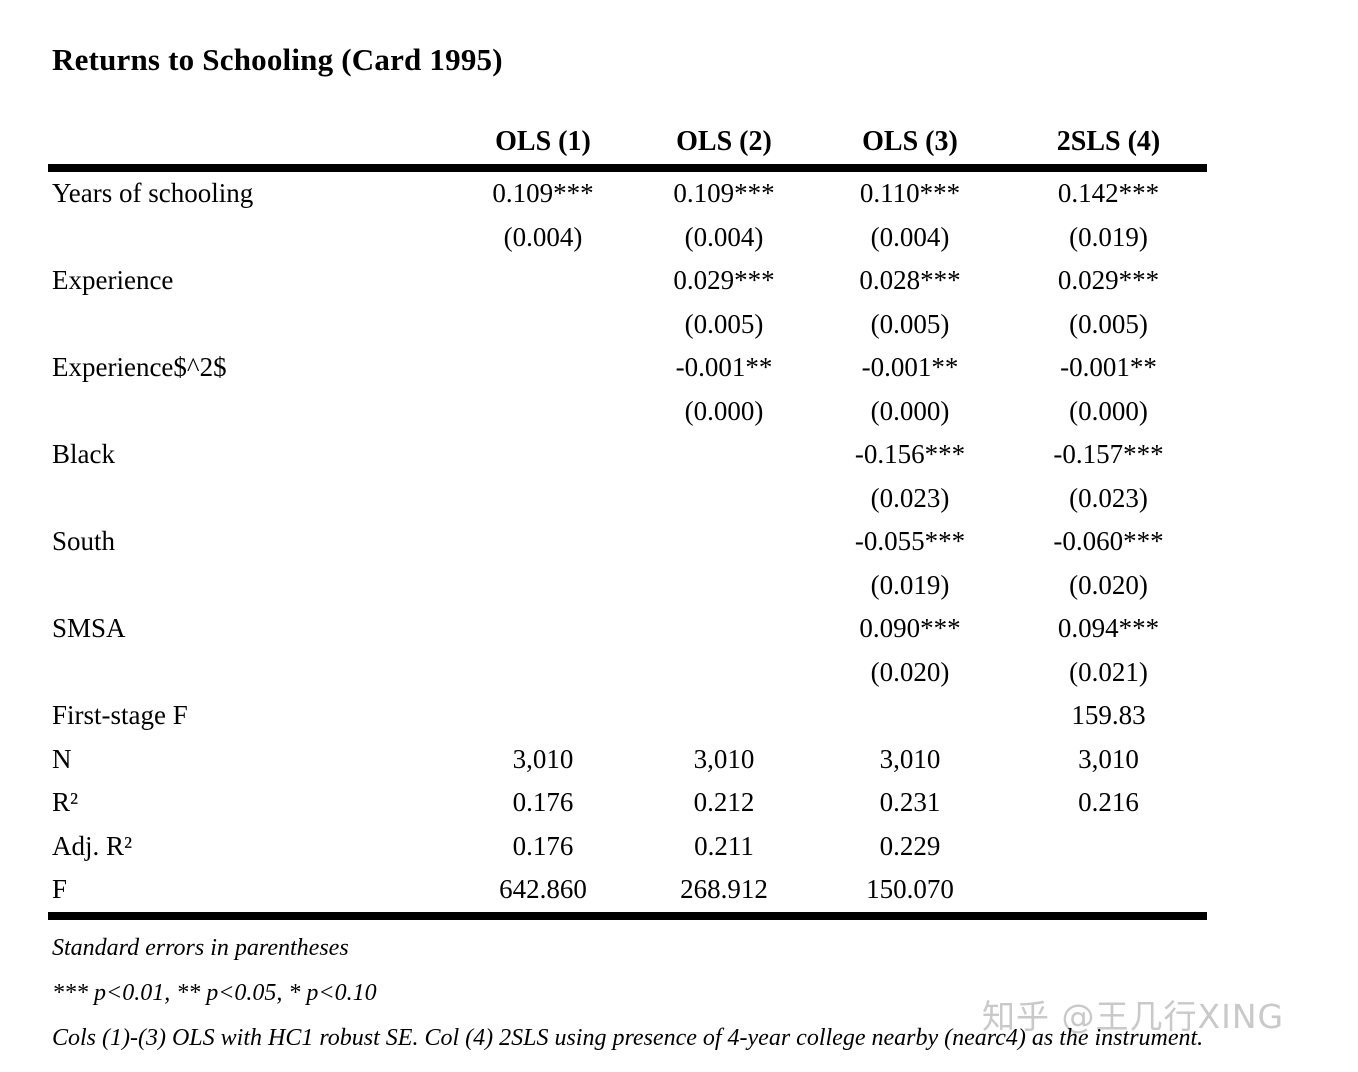 This screenshot has height=1072, width=1358. I want to click on header-row: OLS (1) OLS (2) OLS (3) 2SLS (4), so click(627, 147).